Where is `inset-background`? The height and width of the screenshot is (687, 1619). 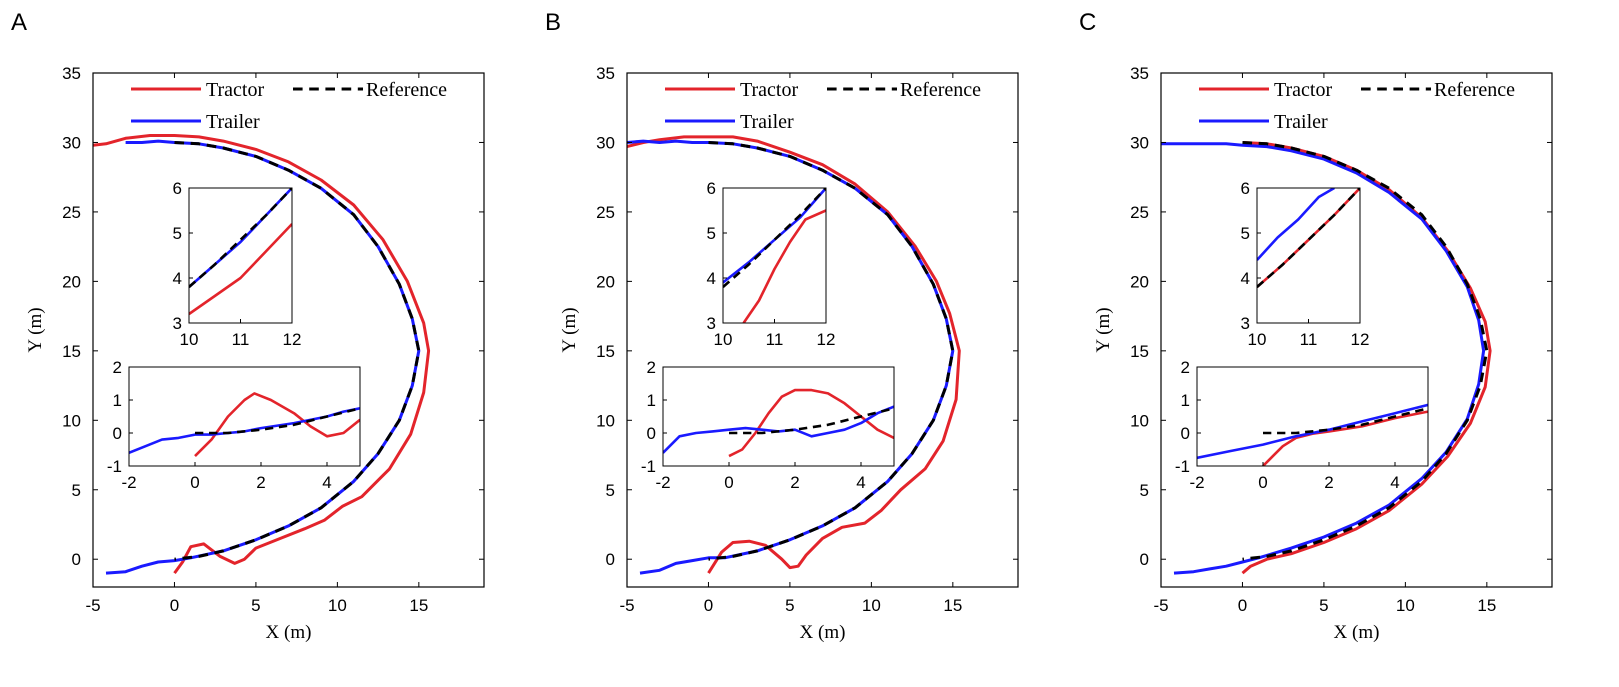 inset-background is located at coordinates (778, 416).